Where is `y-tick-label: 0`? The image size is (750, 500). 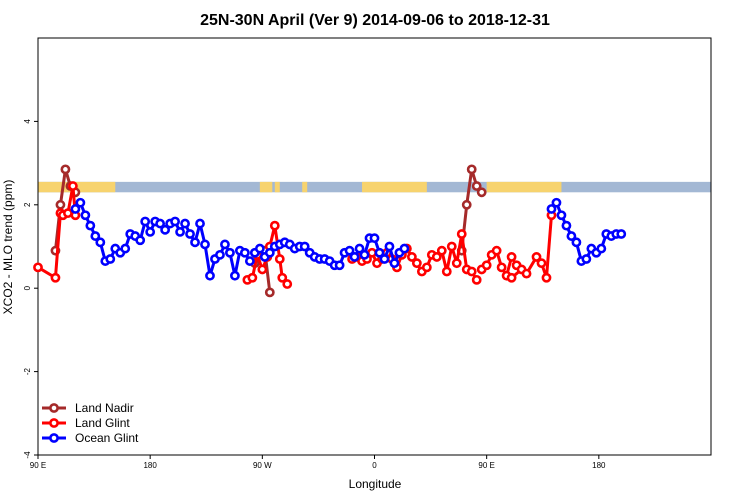 y-tick-label: 0 is located at coordinates (27, 287).